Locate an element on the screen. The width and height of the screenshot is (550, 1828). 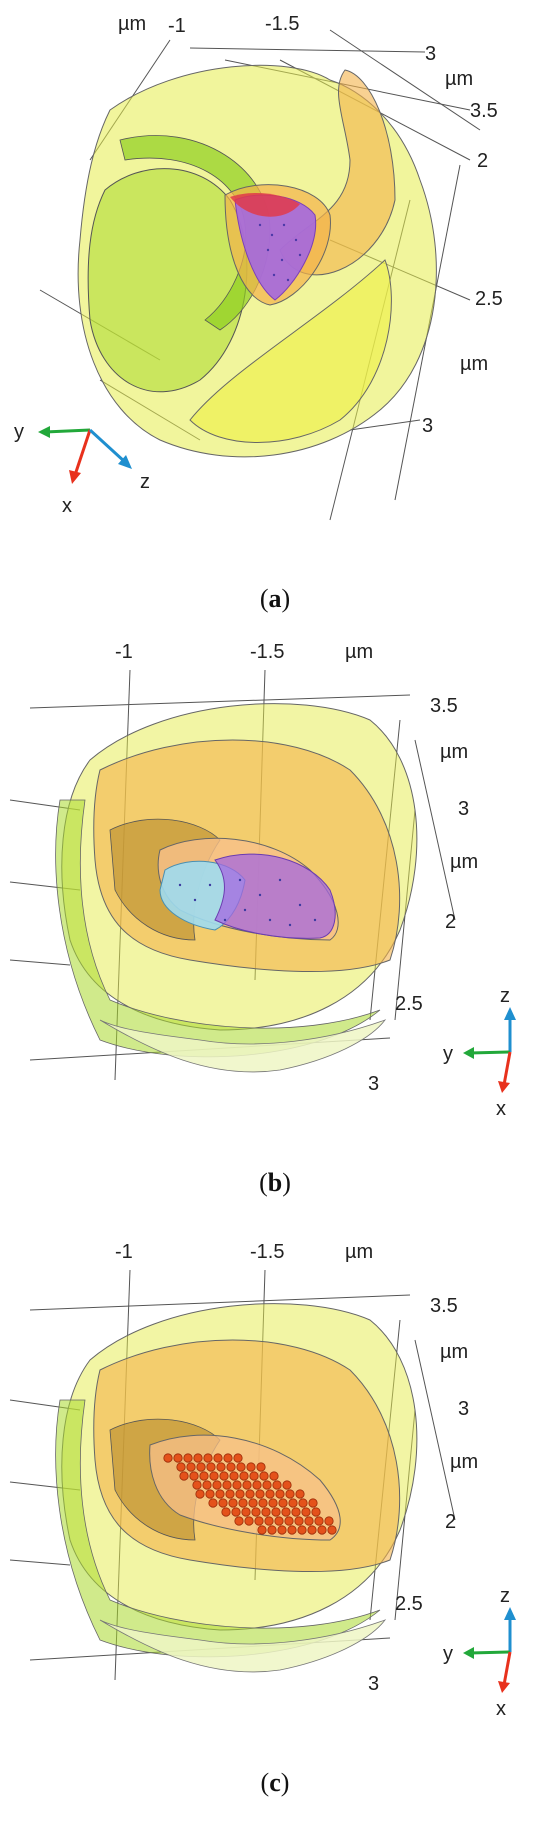
mesh-dots is located at coordinates (247, 902).